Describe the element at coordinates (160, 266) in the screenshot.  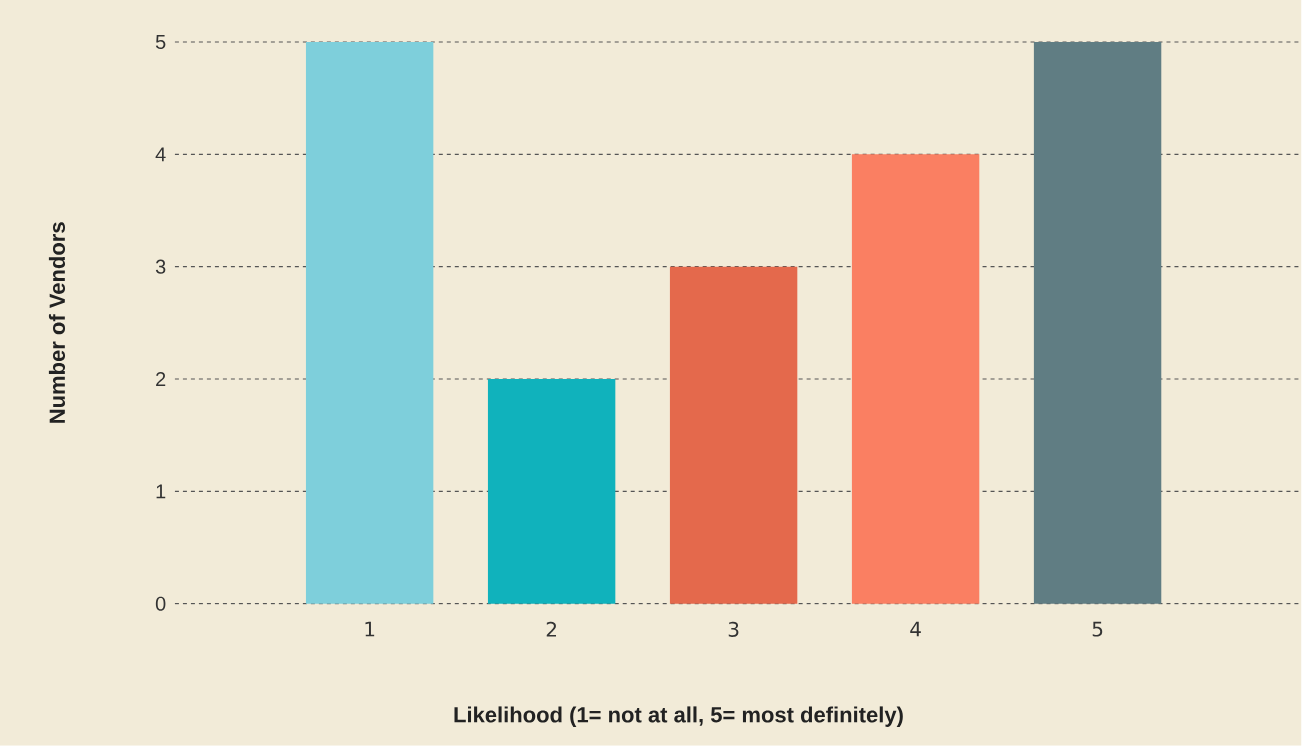
I see `y-tick-label: 3` at that location.